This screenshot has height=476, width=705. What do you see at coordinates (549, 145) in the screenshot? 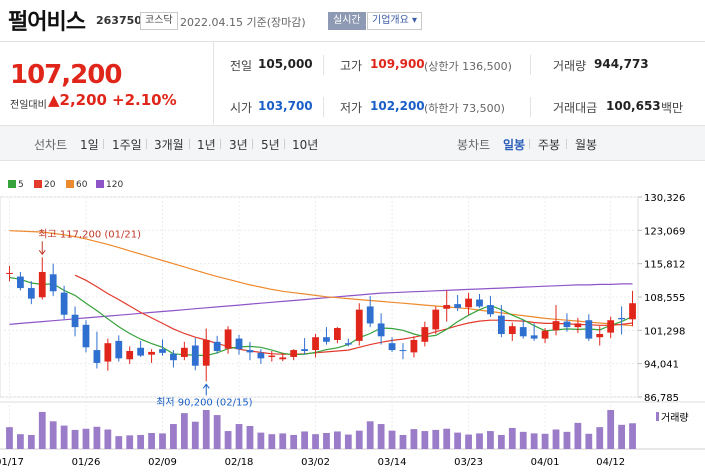
I see `tab-weekly: 주봉` at bounding box center [549, 145].